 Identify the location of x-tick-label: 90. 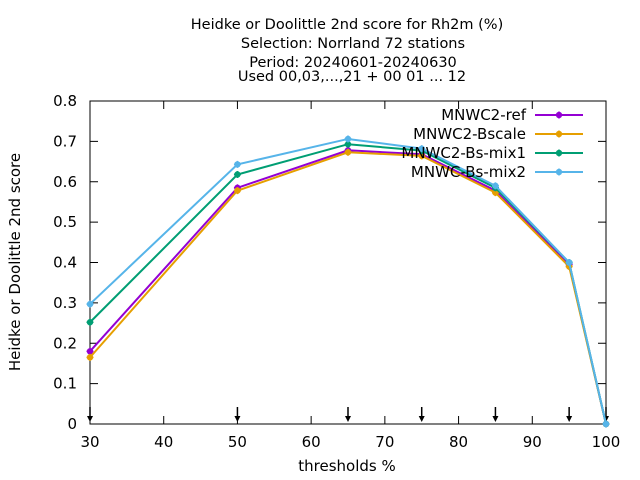
(532, 442).